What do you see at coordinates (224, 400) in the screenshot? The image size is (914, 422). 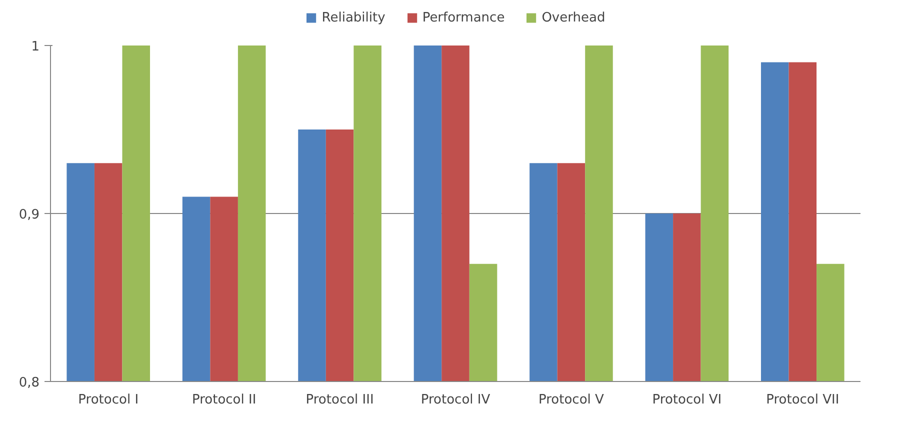 I see `x-tick-label: Protocol II` at bounding box center [224, 400].